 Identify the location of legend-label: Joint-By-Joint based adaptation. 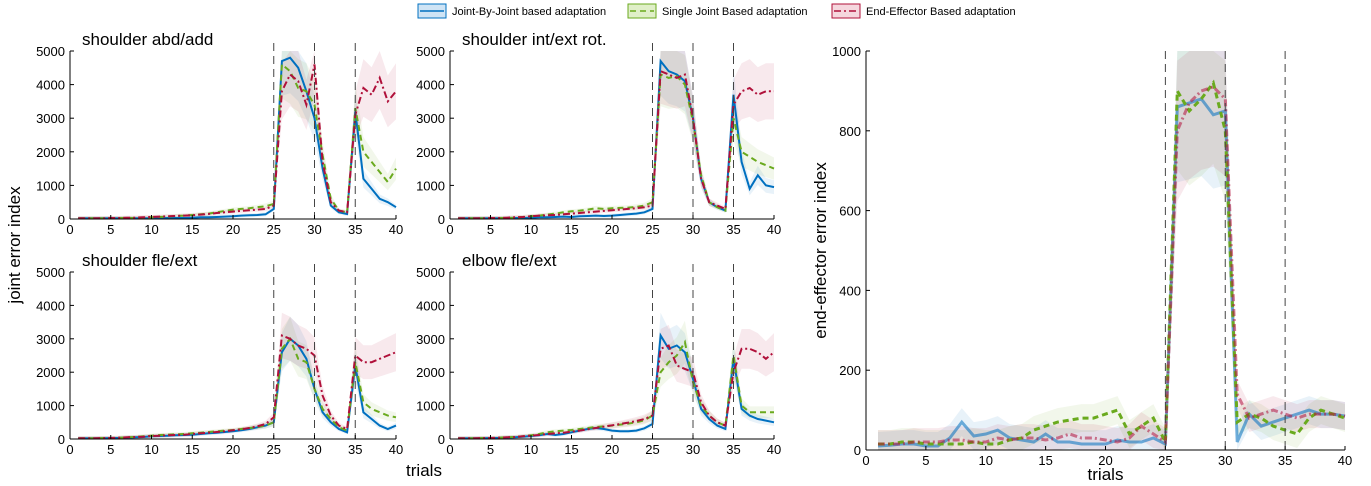
(529, 12).